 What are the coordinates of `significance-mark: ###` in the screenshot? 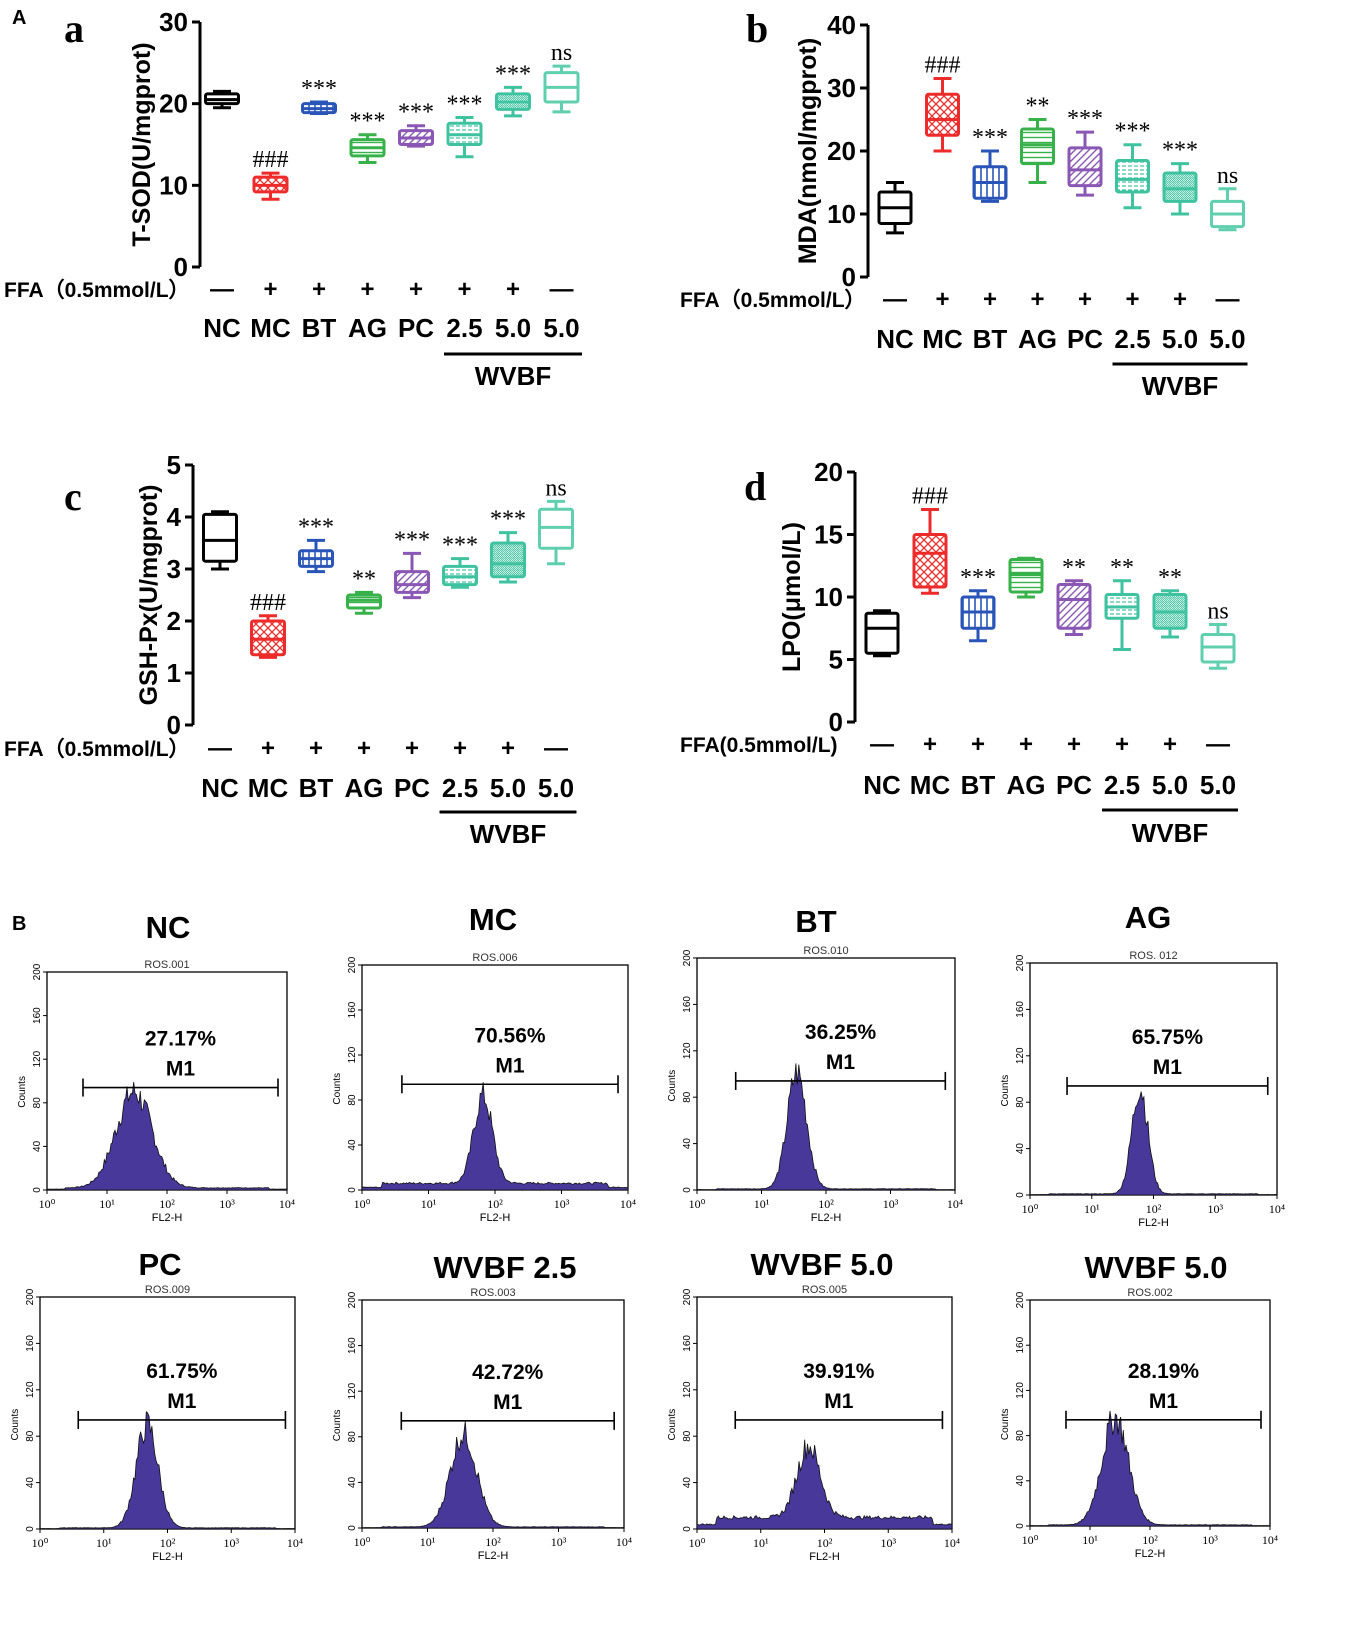 It's located at (271, 160).